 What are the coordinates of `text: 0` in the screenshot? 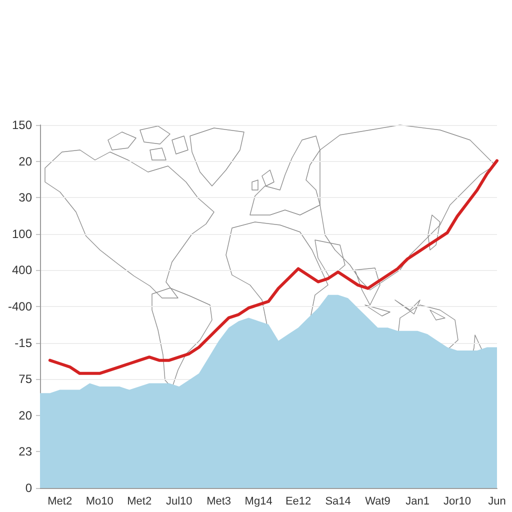 It's located at (28, 488).